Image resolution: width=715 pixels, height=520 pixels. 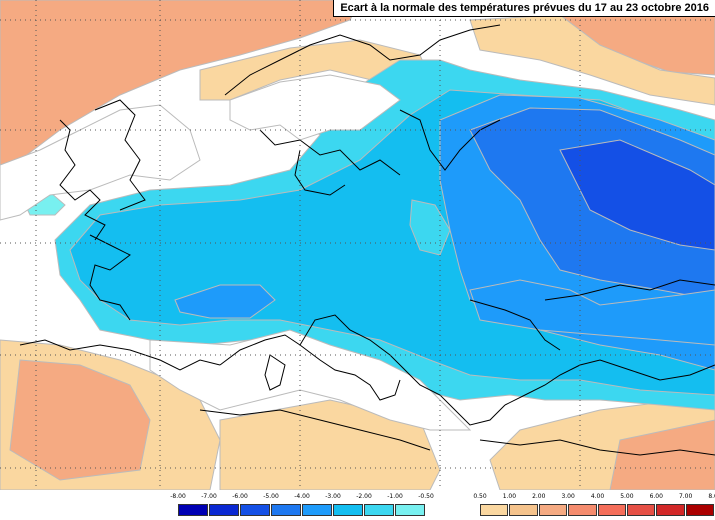 I want to click on warm-zone-iberia-mid, so click(x=80, y=420).